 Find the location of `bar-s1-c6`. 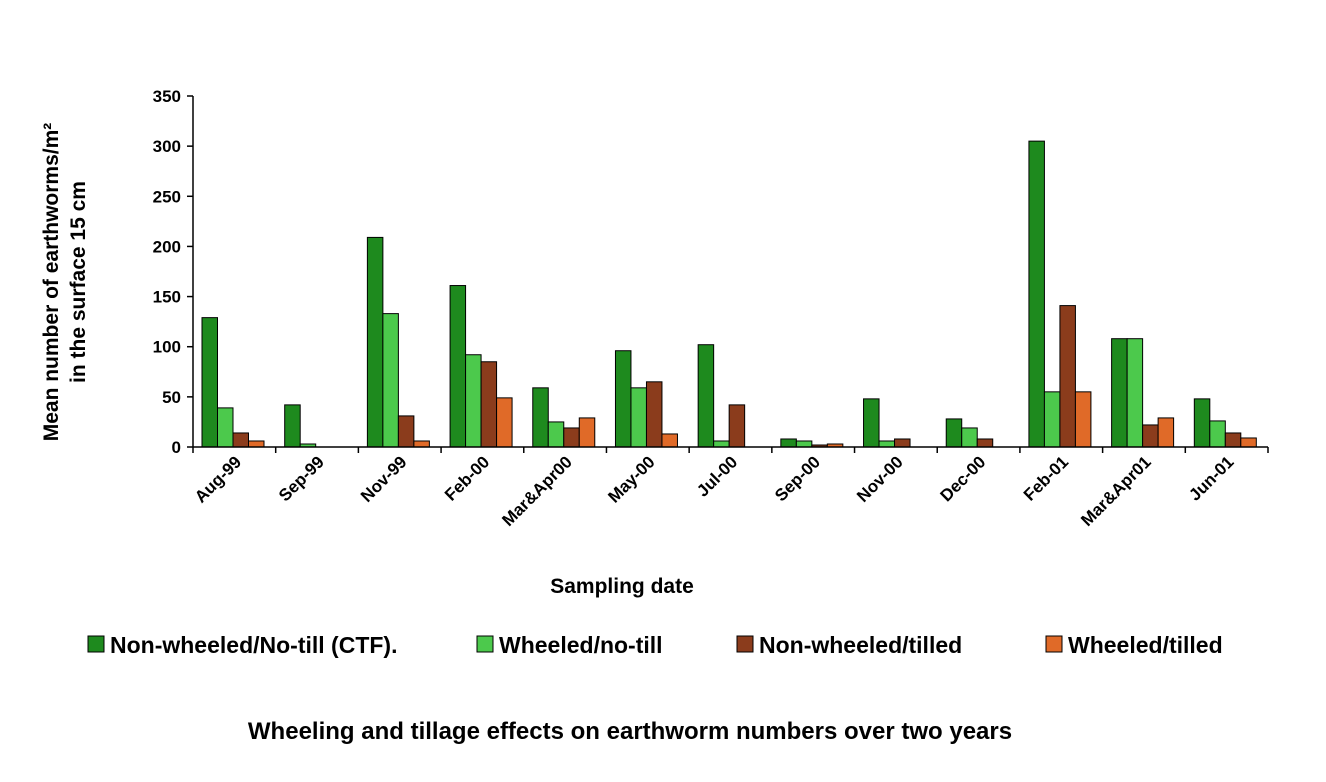

bar-s1-c6 is located at coordinates (721, 444).